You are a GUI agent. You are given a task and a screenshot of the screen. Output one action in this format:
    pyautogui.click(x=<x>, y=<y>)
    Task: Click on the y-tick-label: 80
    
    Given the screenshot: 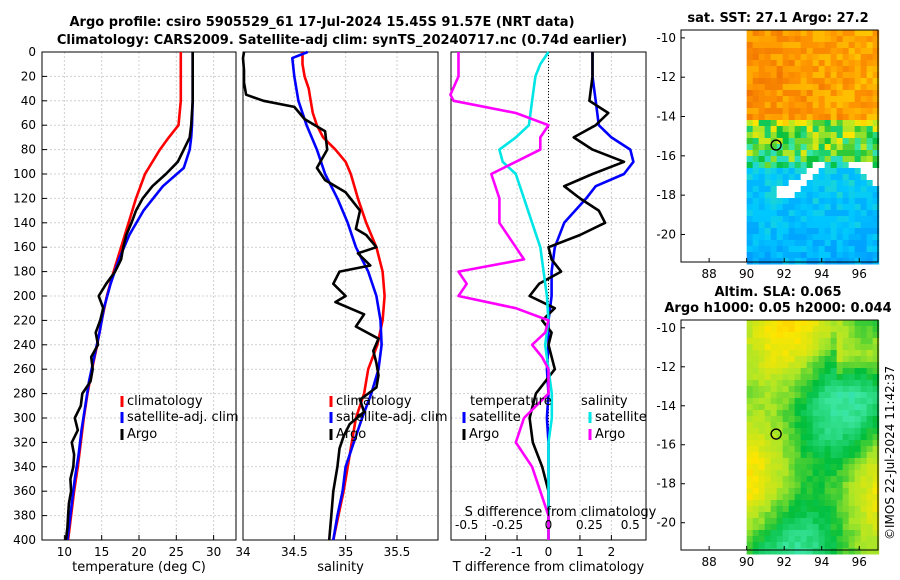 What is the action you would take?
    pyautogui.click(x=28, y=150)
    